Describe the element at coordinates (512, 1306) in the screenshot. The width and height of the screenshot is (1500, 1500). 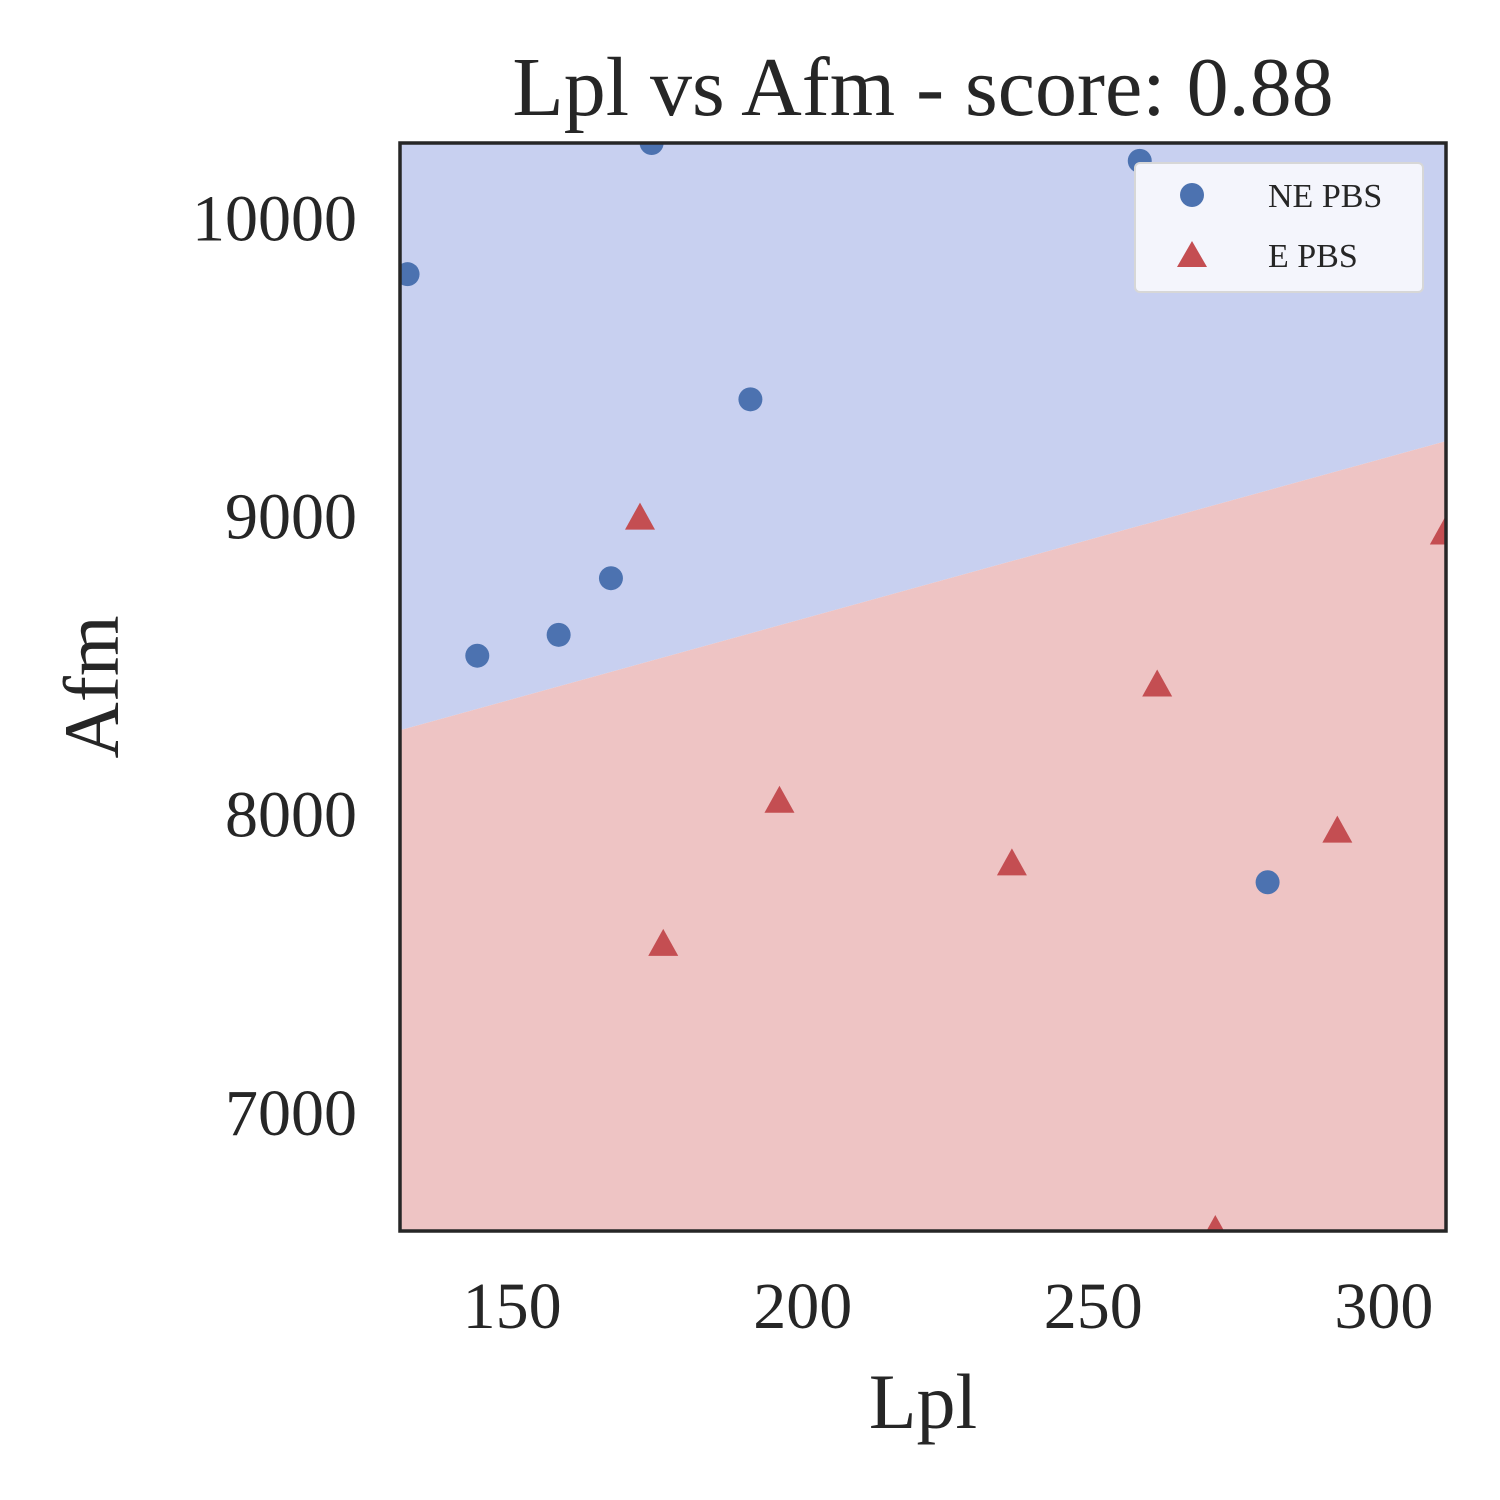
I see `x-tick-label: 150` at that location.